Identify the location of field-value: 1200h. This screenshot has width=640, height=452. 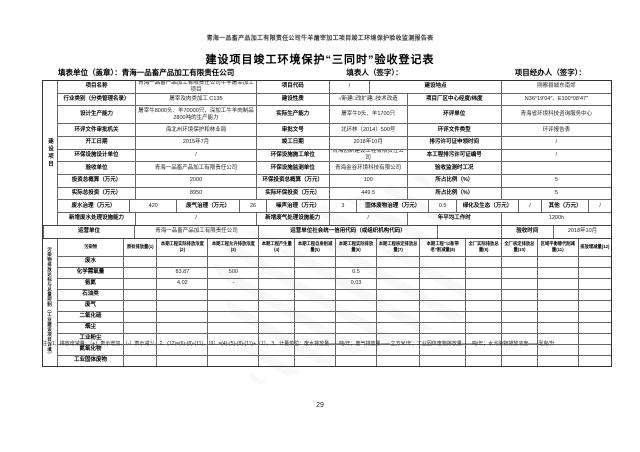
(555, 218).